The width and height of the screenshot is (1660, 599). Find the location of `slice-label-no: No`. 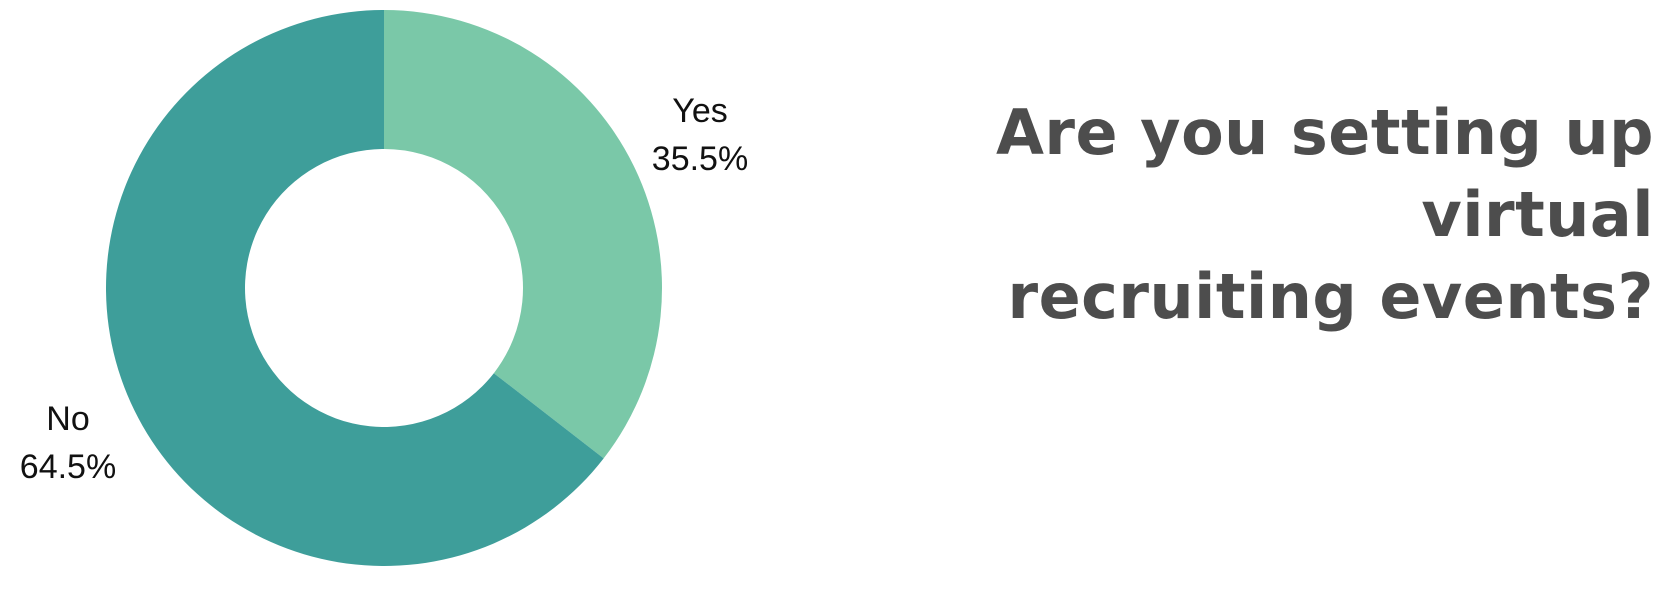

slice-label-no: No is located at coordinates (67, 419).